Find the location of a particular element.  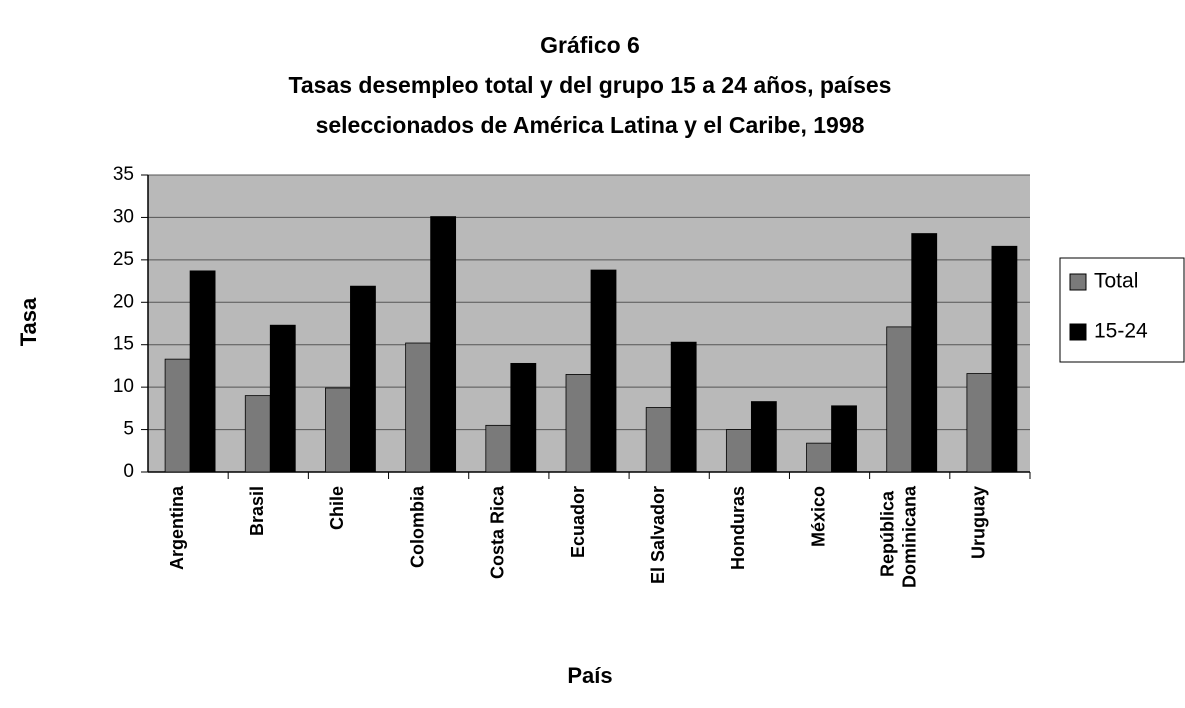

x-tick-label: Chile is located at coordinates (337, 508).